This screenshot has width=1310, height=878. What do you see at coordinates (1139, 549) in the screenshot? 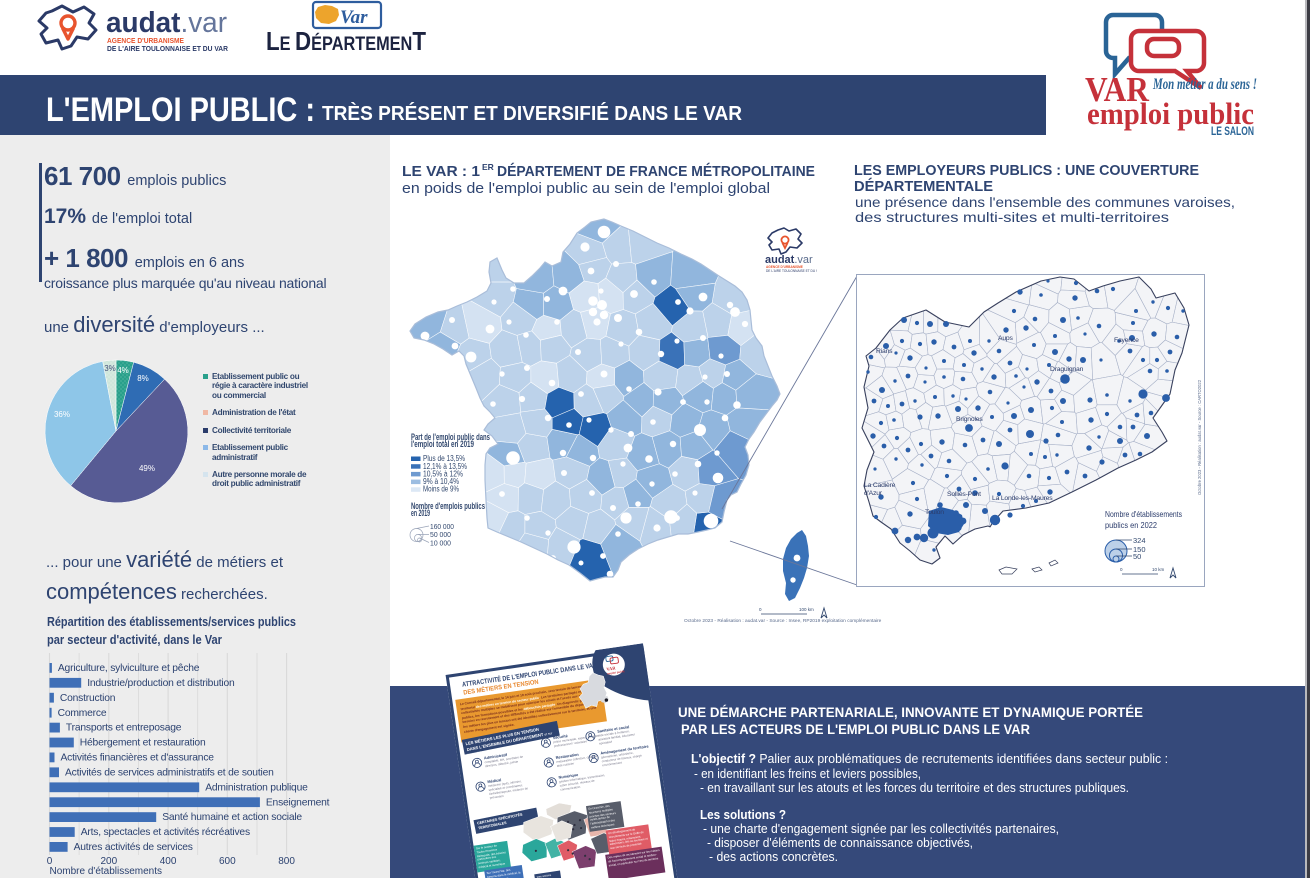
I see `svg-text: 150` at bounding box center [1139, 549].